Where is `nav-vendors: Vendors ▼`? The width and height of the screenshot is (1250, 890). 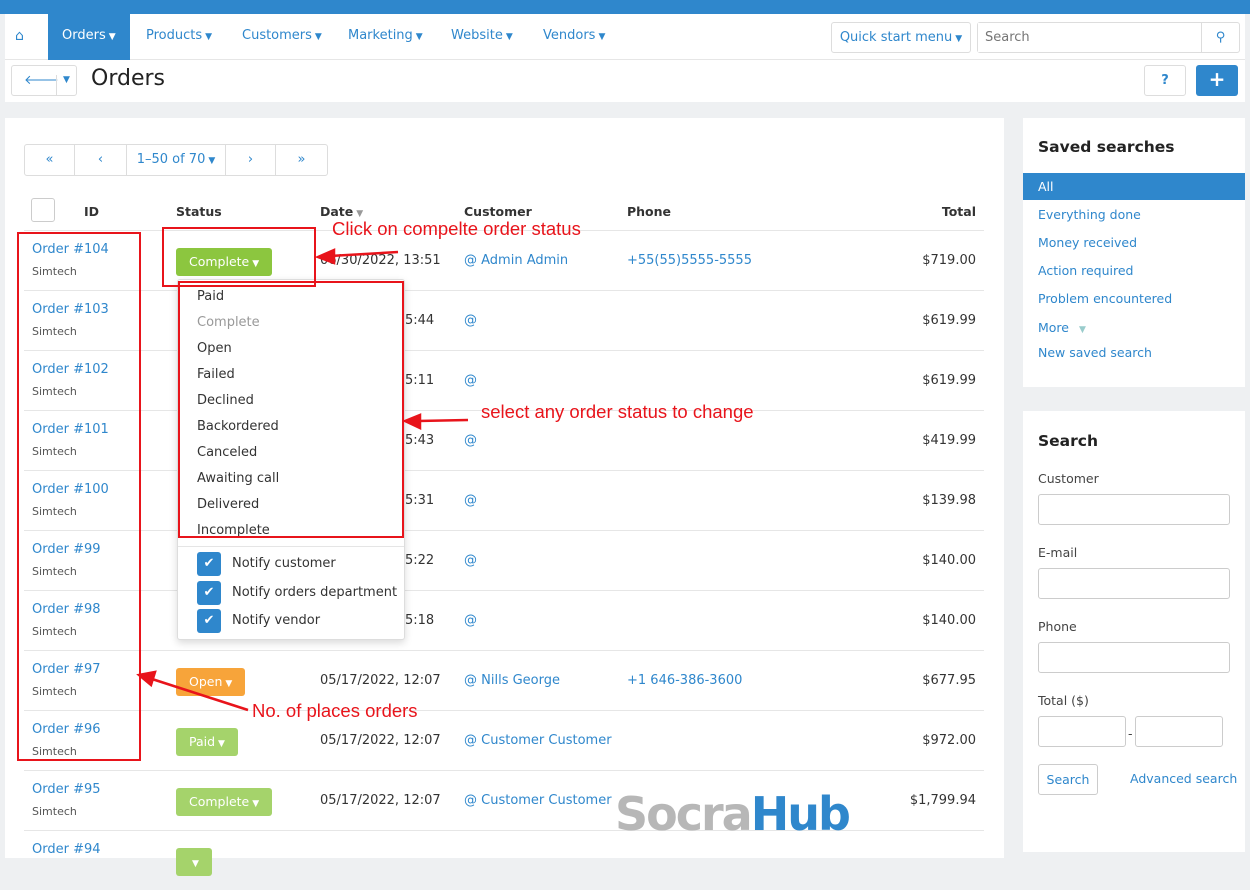
nav-vendors: Vendors ▼ is located at coordinates (574, 37).